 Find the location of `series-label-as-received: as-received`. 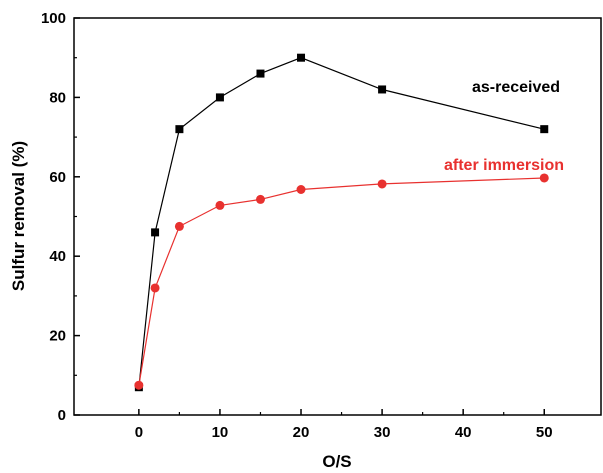

series-label-as-received: as-received is located at coordinates (516, 87).